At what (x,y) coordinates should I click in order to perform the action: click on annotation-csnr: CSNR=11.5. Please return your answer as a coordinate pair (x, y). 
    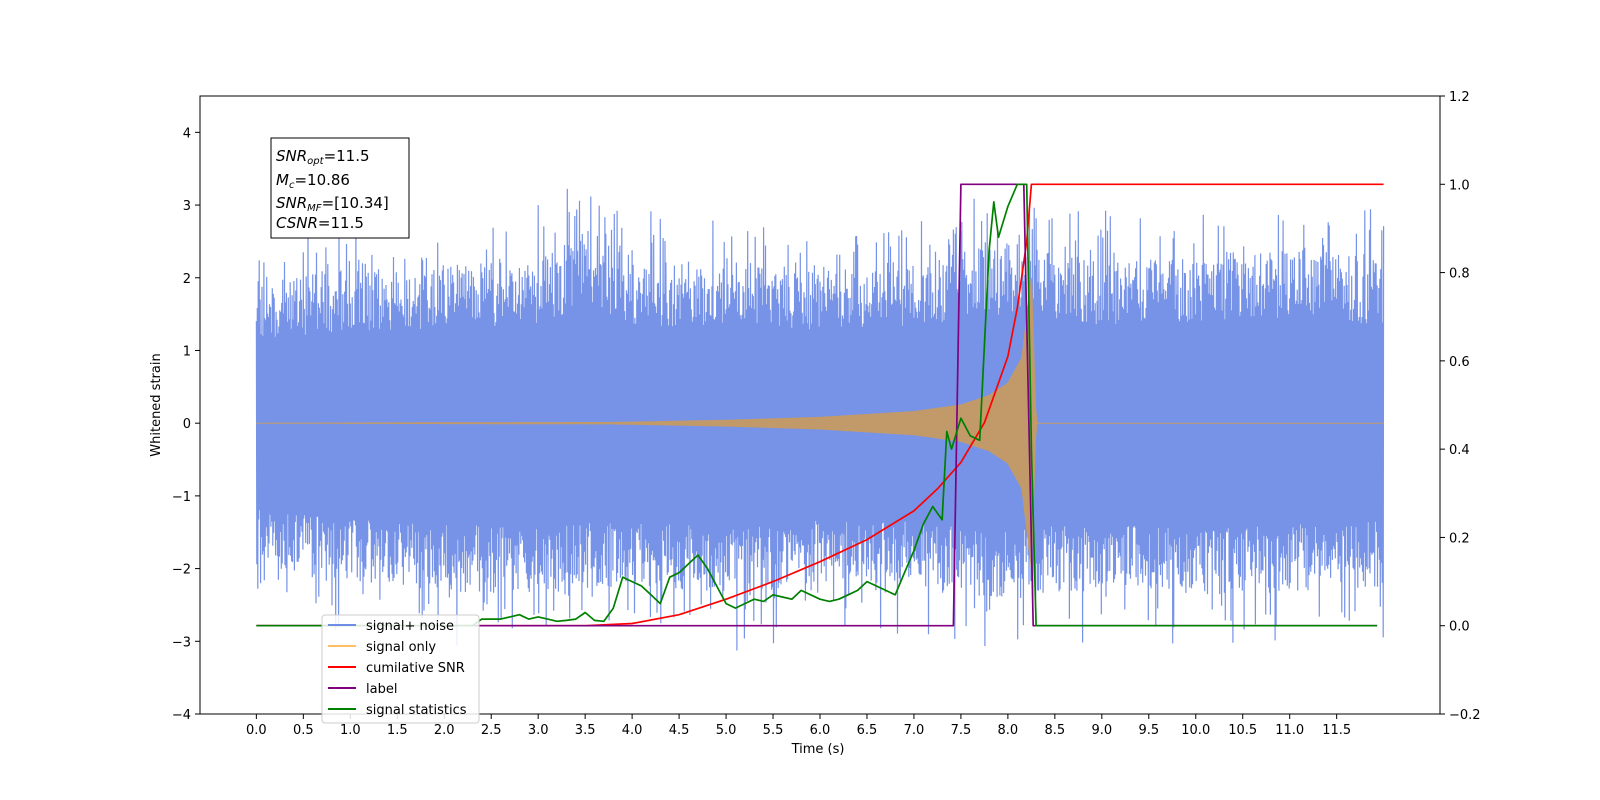
    Looking at the image, I should click on (320, 223).